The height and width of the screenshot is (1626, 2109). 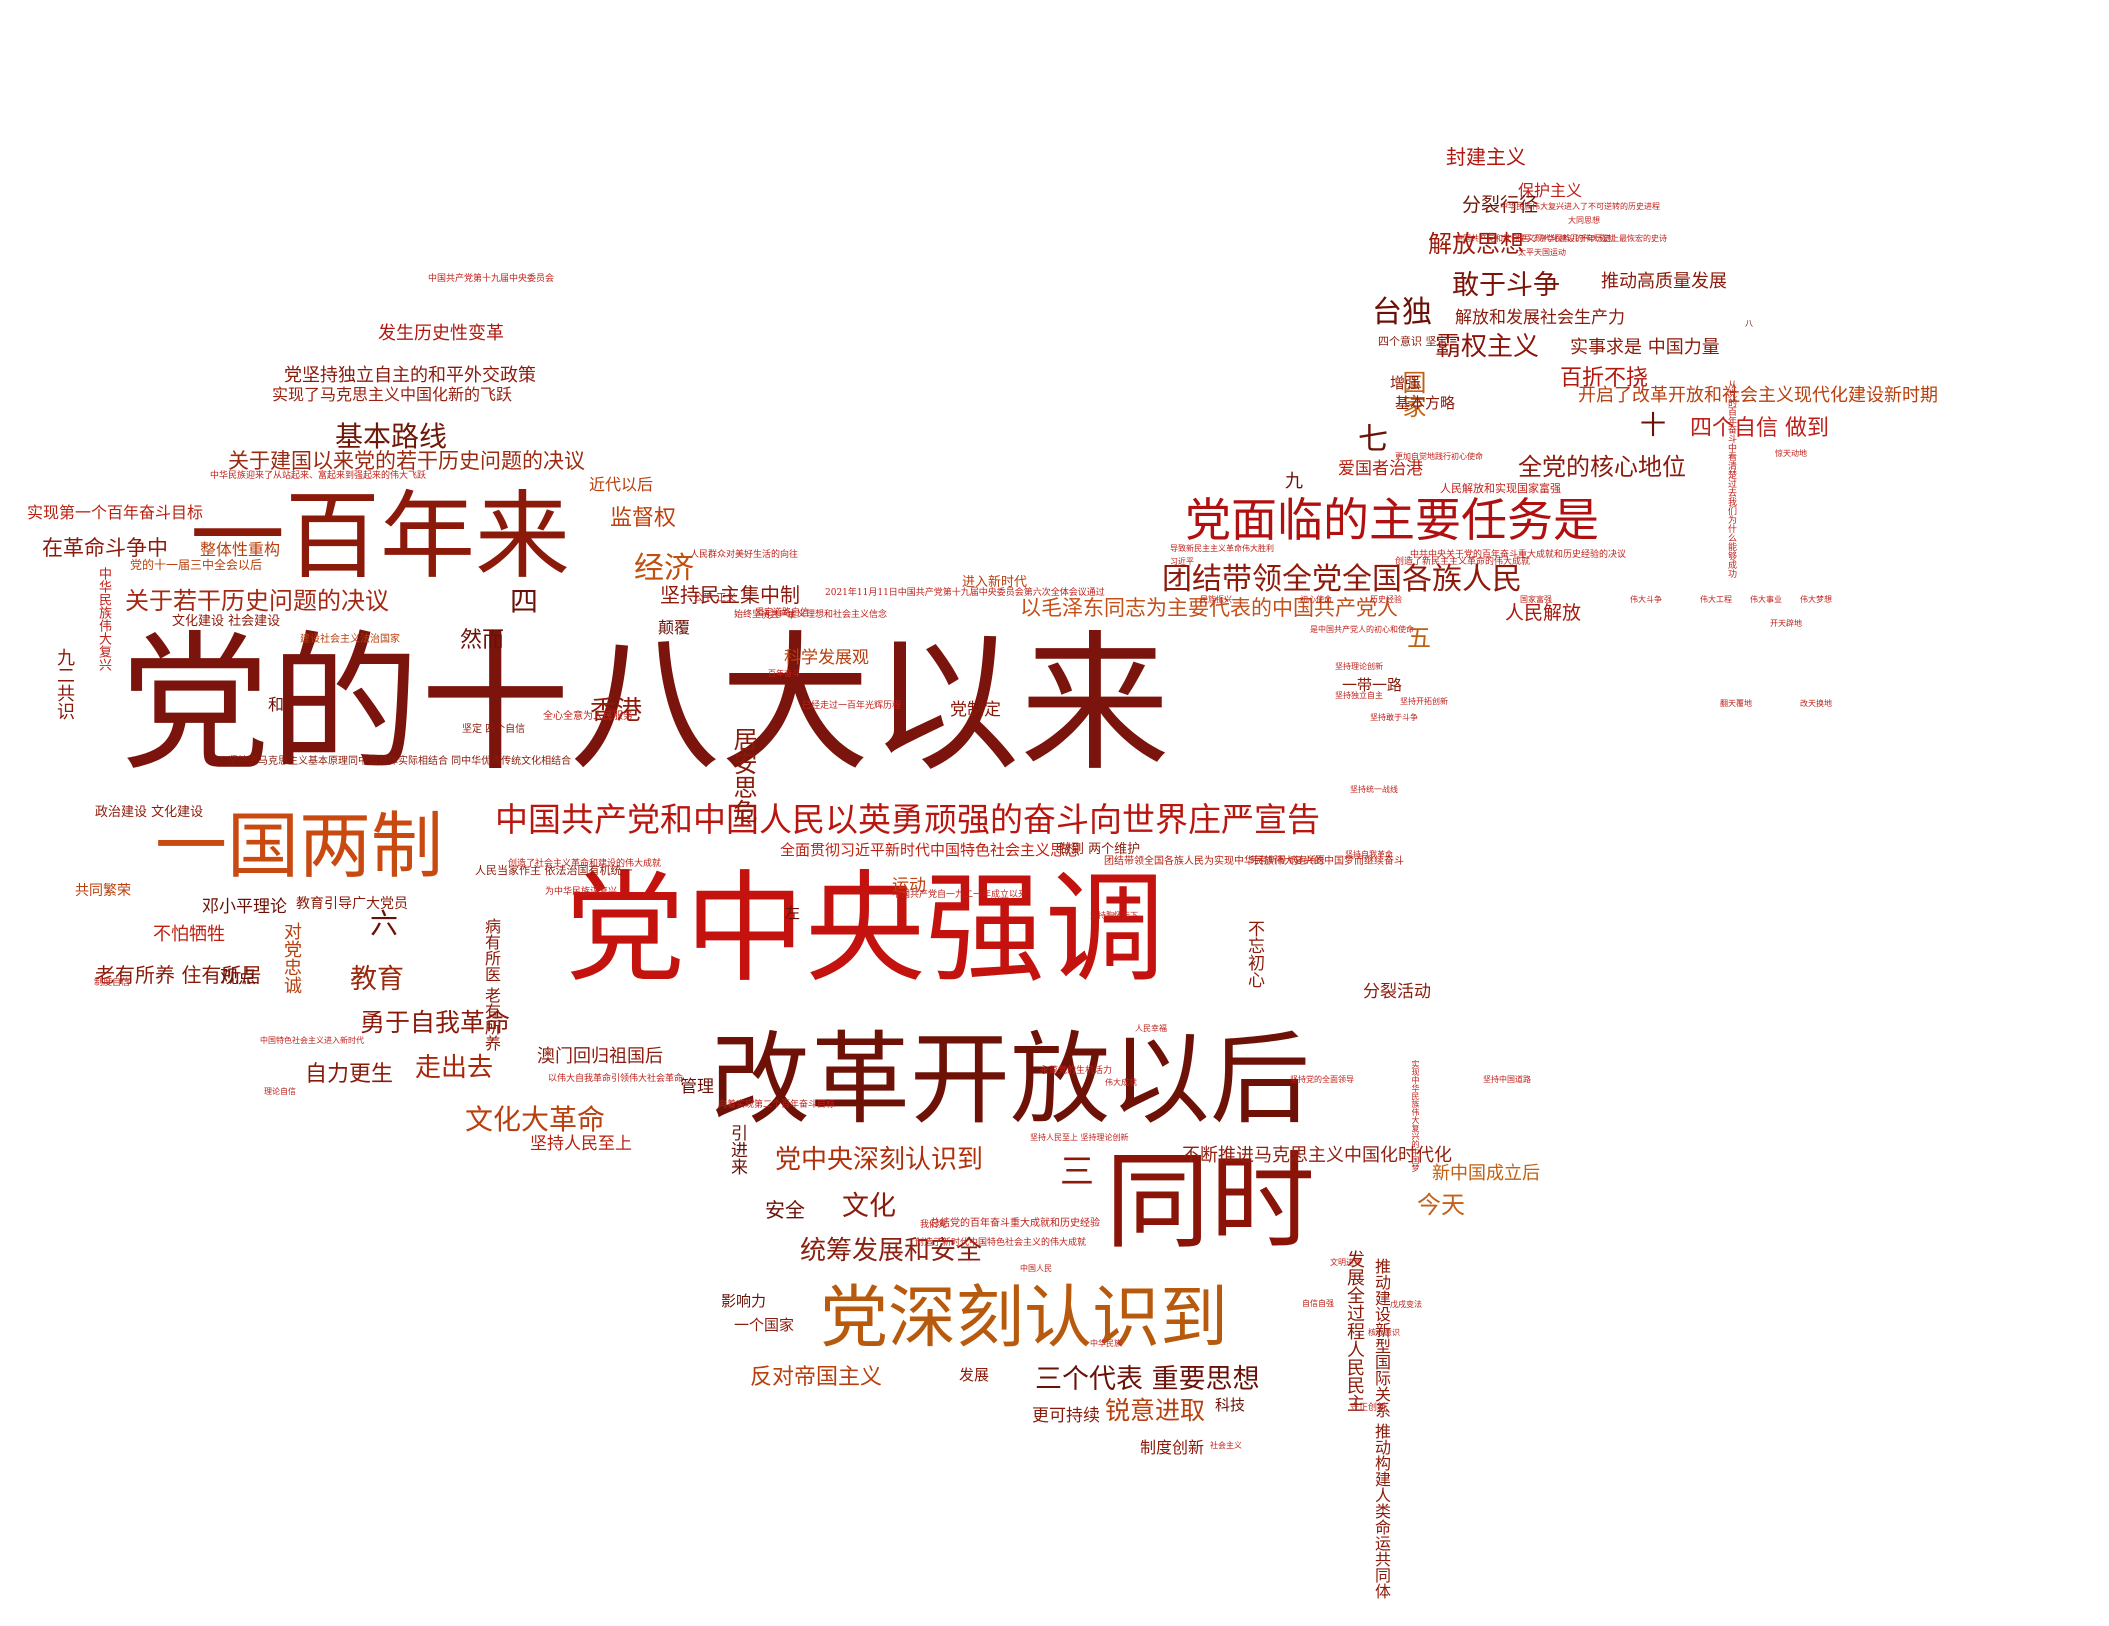 I want to click on cloud-word: 六, so click(x=384, y=923).